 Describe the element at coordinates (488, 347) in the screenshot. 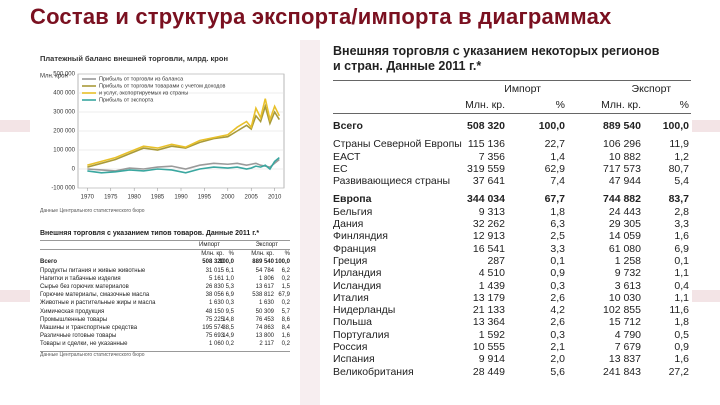

I see `cell-value: 10 555` at that location.